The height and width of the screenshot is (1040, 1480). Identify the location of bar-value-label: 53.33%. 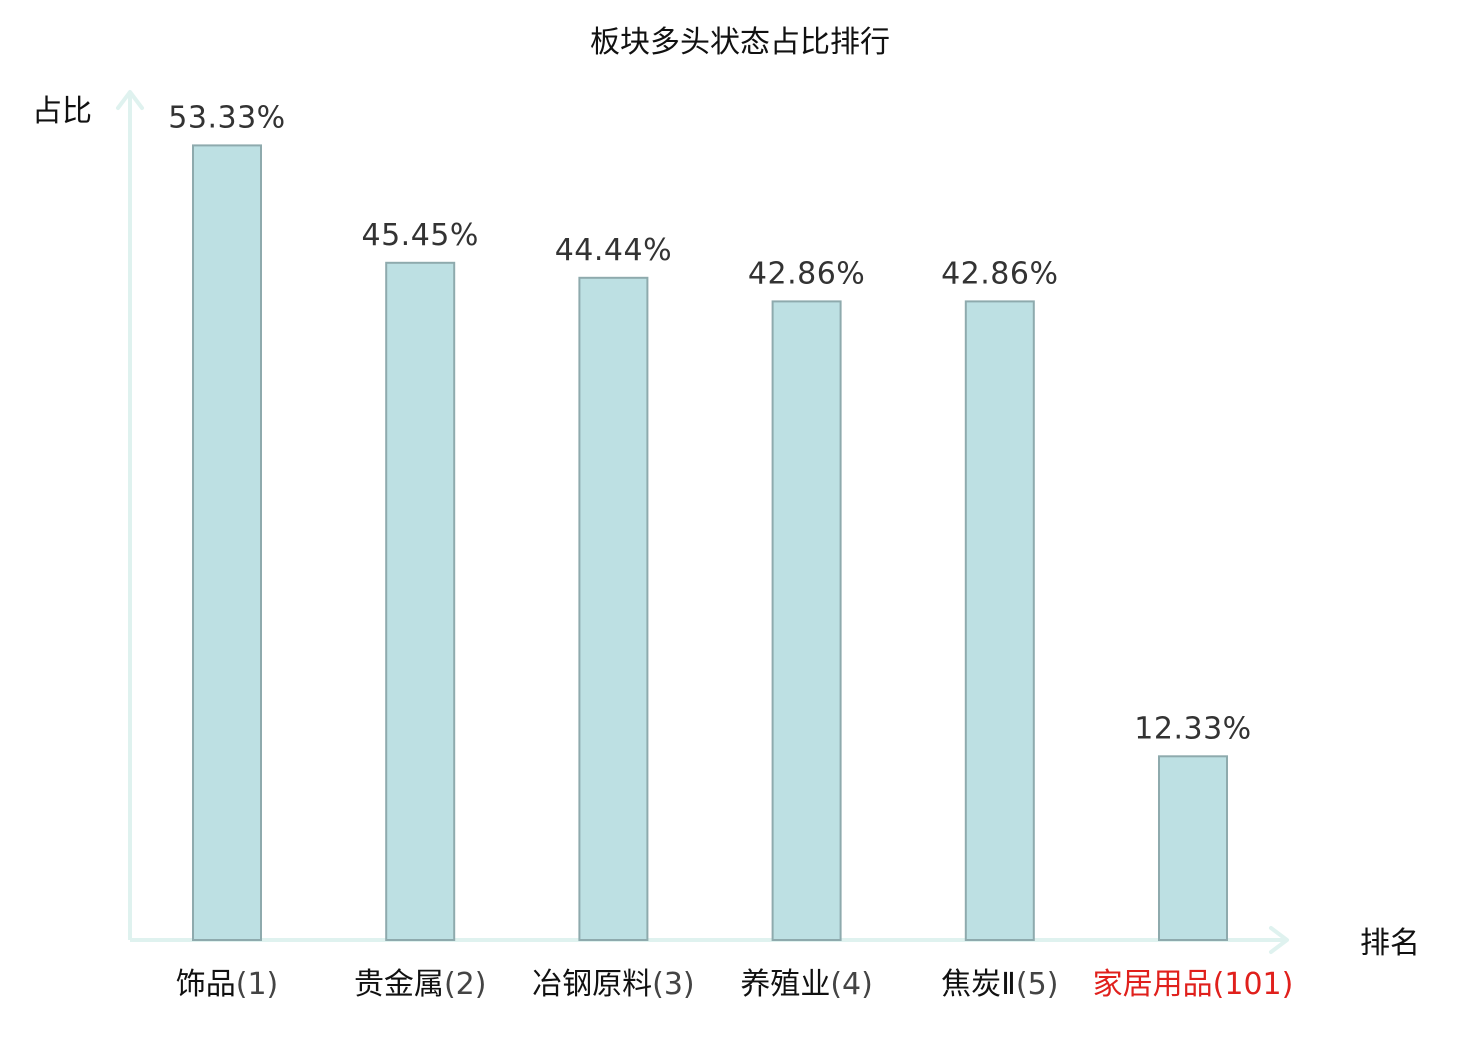
(226, 117).